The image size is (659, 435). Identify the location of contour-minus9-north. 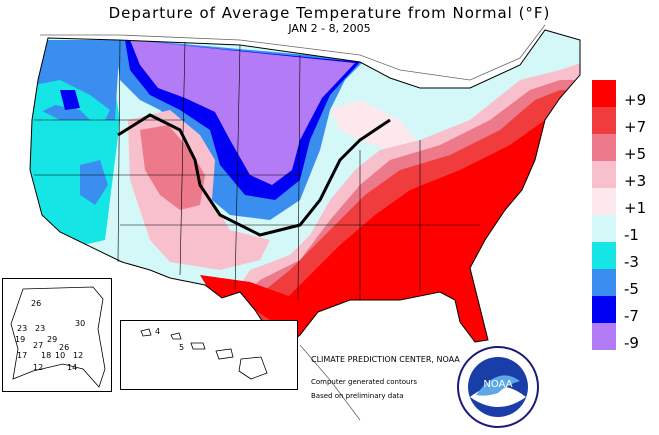
(242, 112).